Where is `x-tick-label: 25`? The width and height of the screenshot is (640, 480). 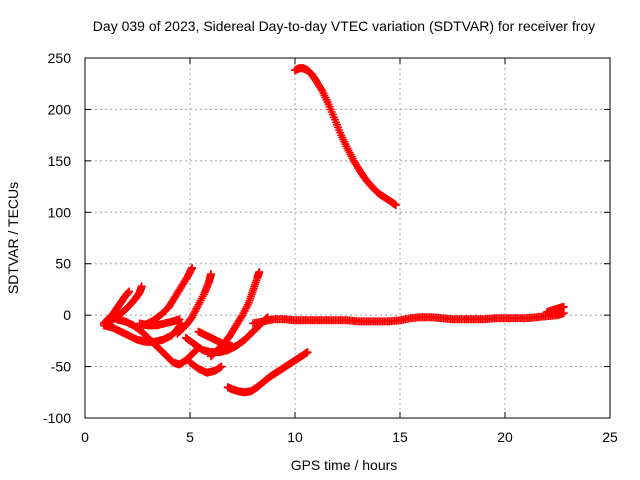 x-tick-label: 25 is located at coordinates (610, 437).